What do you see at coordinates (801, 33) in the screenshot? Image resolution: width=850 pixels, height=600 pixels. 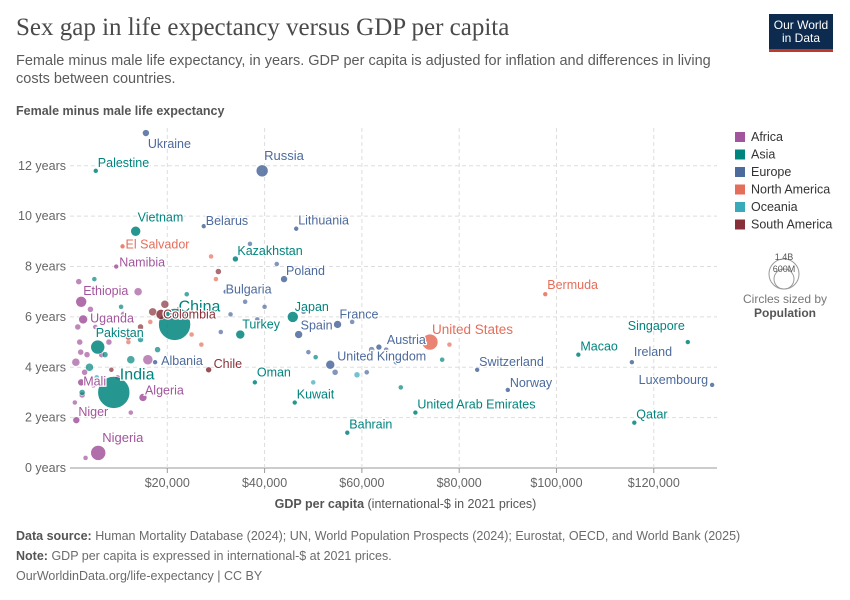 I see `owid-logo: Our World in Data` at bounding box center [801, 33].